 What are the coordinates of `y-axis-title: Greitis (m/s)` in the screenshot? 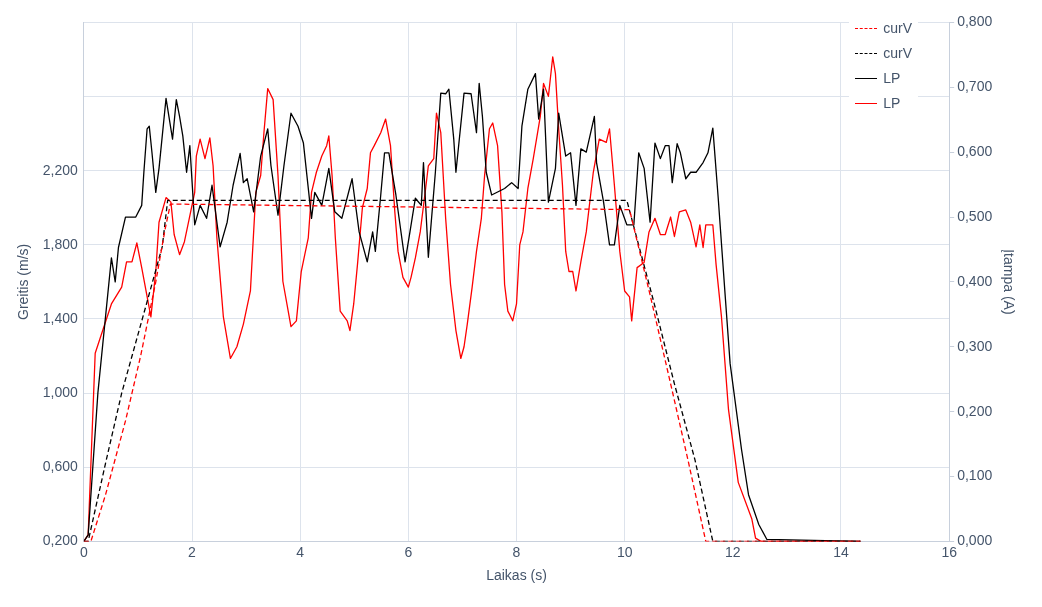 It's located at (23, 282).